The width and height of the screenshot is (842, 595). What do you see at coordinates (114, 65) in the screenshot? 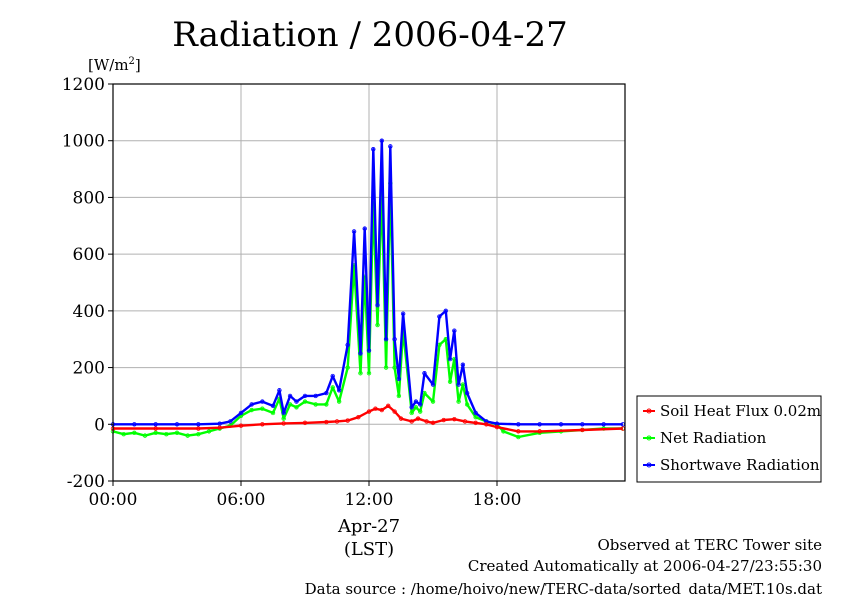
I see `y-axis-unit-label: [W/m2]` at bounding box center [114, 65].